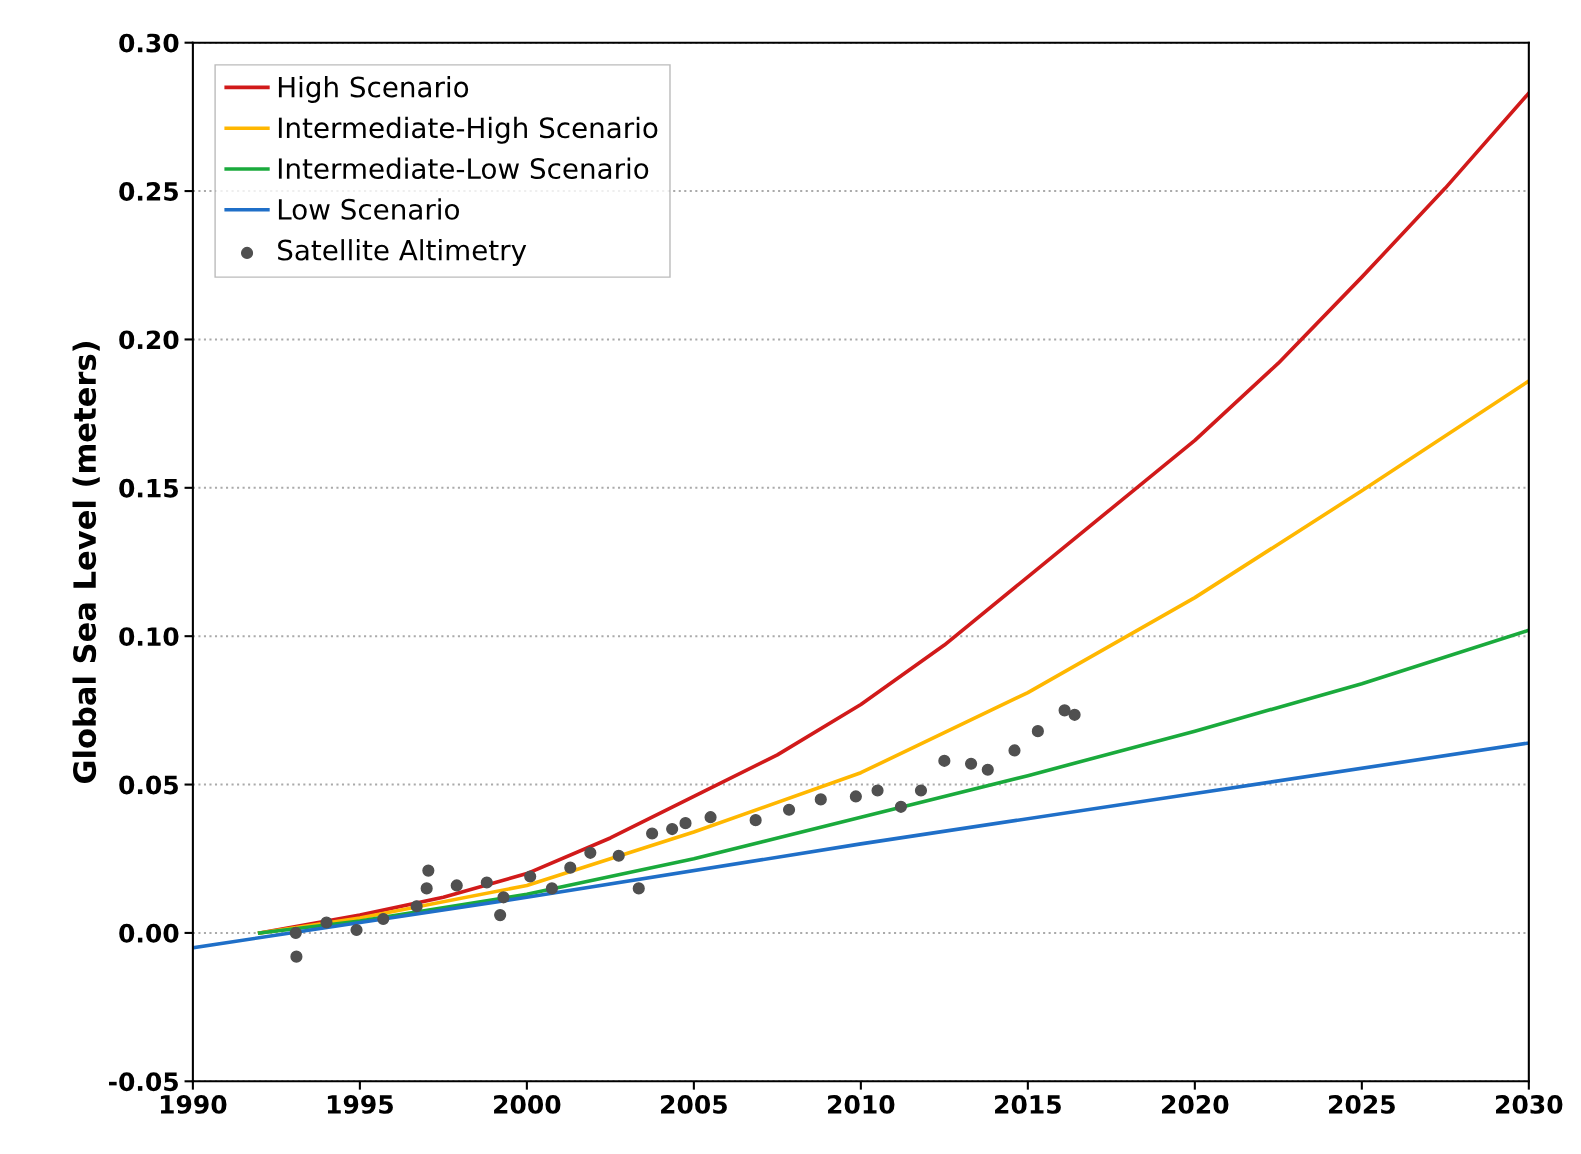  Describe the element at coordinates (694, 1104) in the screenshot. I see `x-tick-label: 2005` at that location.